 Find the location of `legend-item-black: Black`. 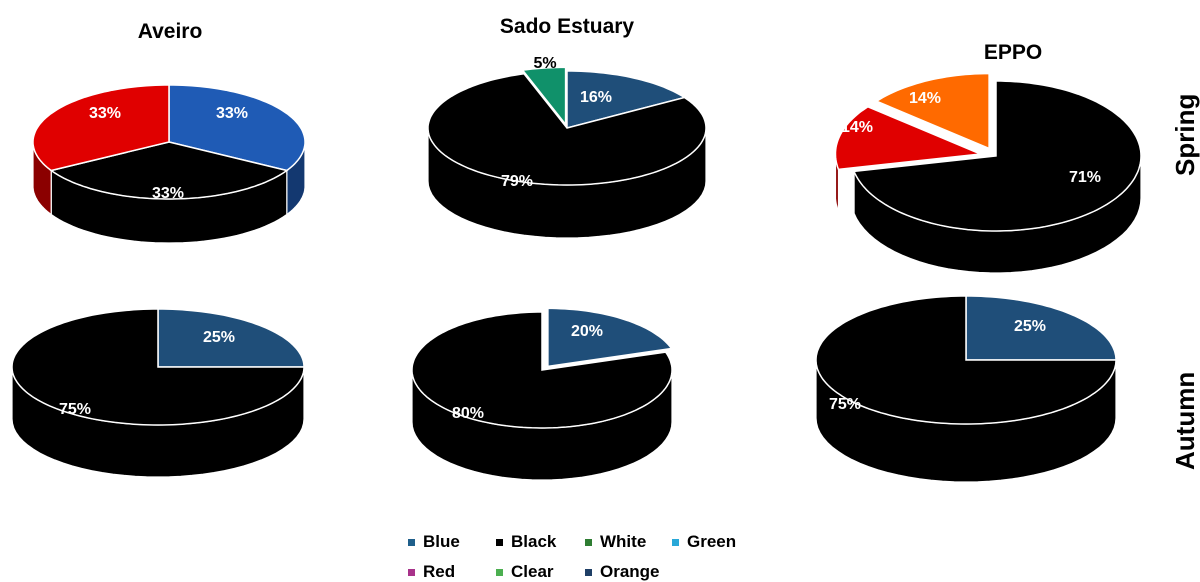

legend-item-black: Black is located at coordinates (526, 542).